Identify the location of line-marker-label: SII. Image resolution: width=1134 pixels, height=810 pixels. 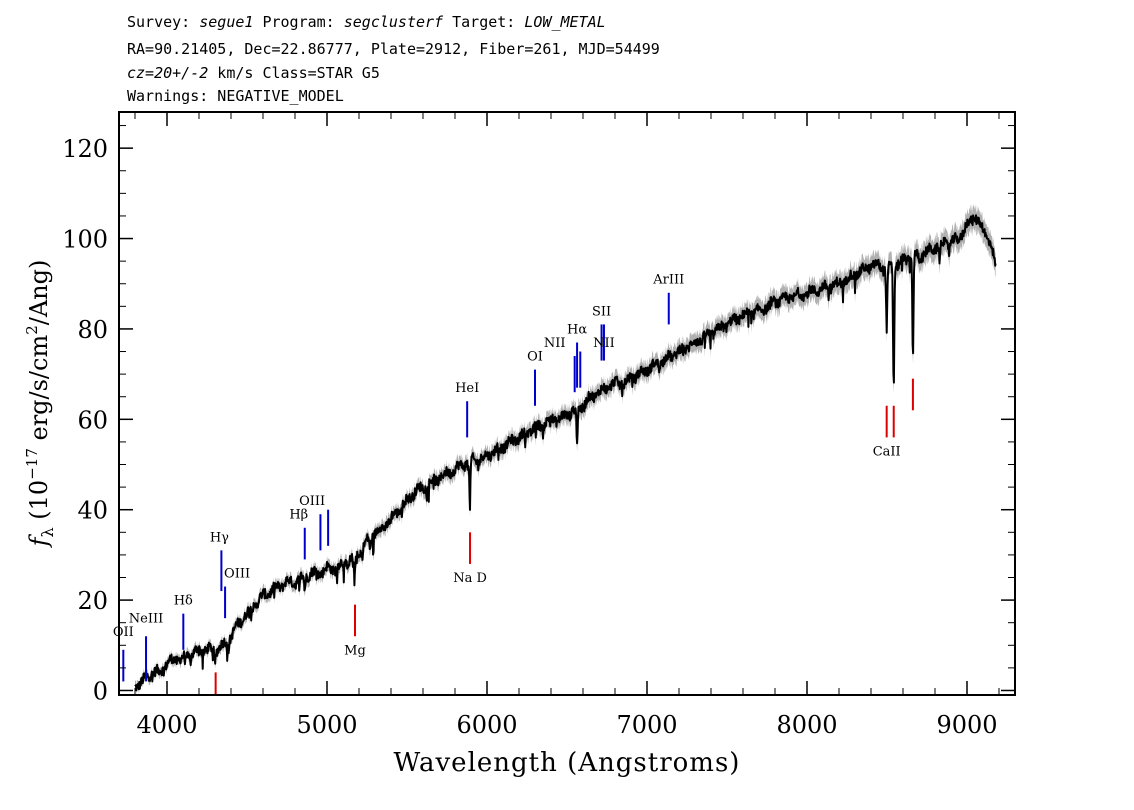
(601, 311).